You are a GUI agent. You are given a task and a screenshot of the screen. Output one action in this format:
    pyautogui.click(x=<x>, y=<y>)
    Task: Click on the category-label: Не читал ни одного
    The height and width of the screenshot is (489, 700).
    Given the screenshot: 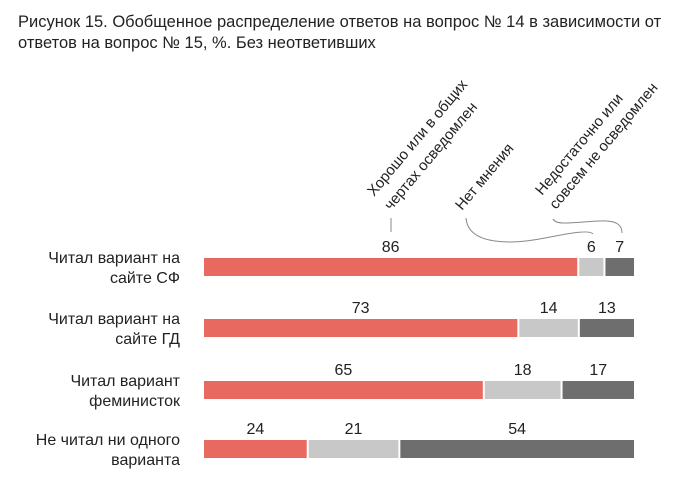 What is the action you would take?
    pyautogui.click(x=108, y=440)
    